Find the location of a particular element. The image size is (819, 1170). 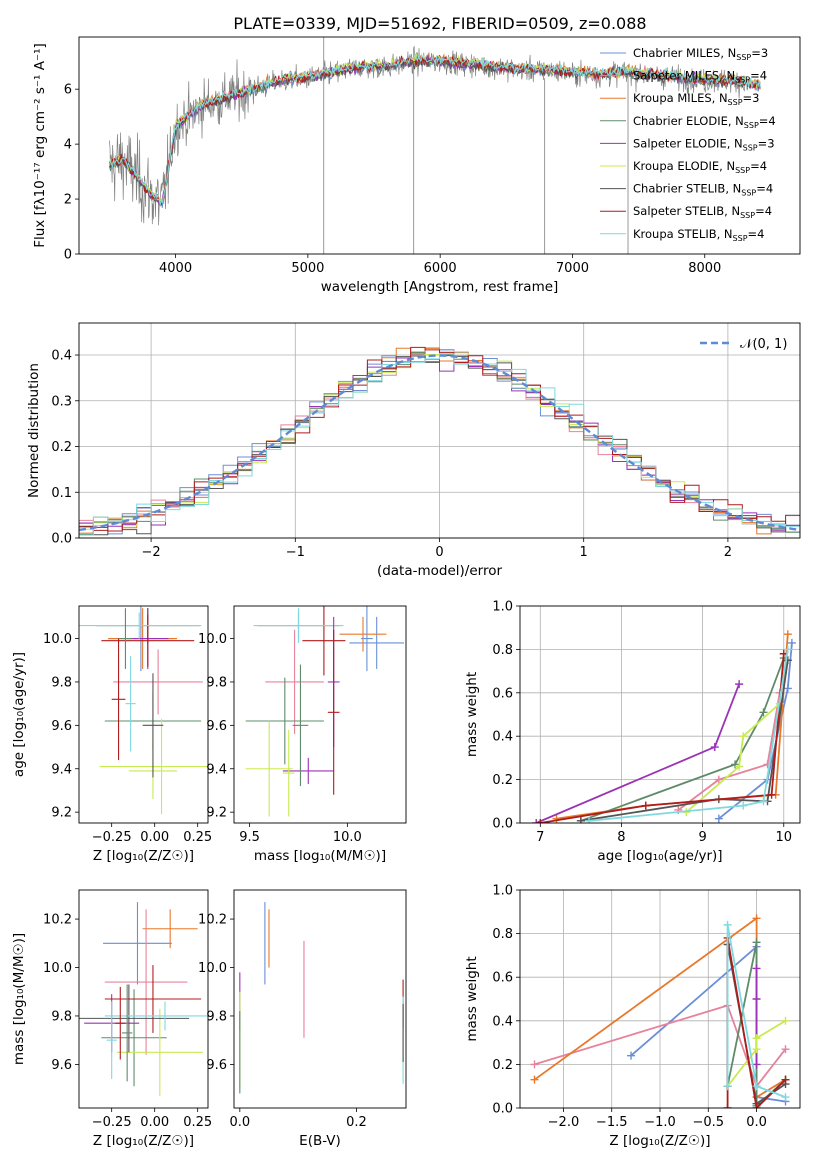

x-tick-label: −2.0 is located at coordinates (564, 1122).